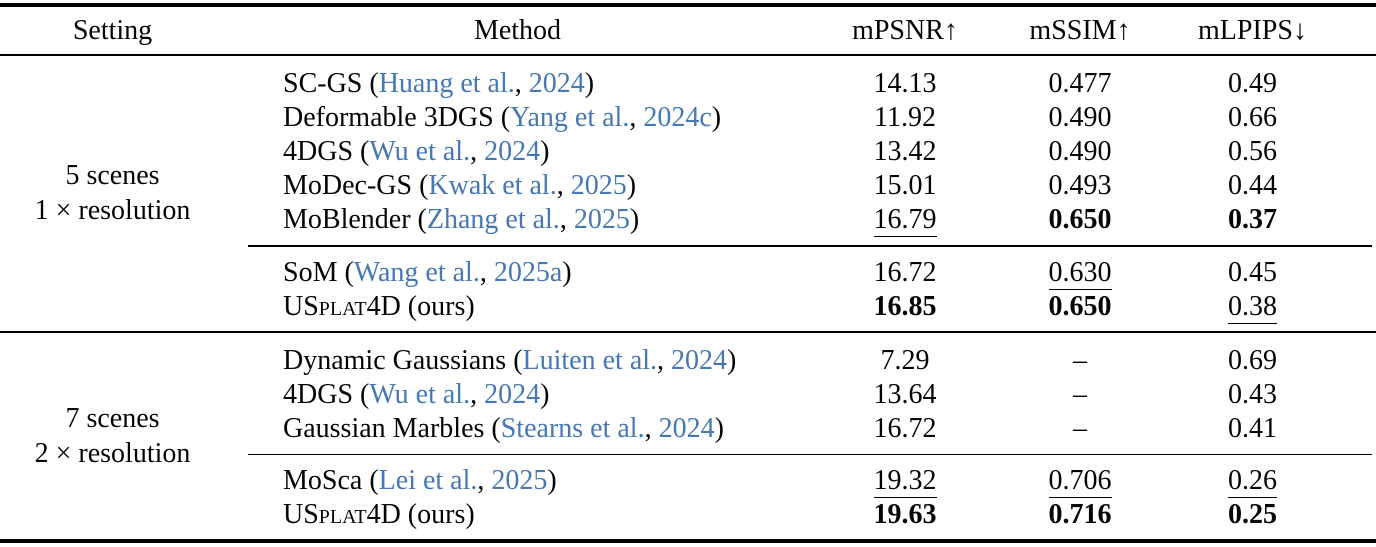 Image resolution: width=1376 pixels, height=547 pixels. I want to click on col-header-setting: Setting, so click(112, 30).